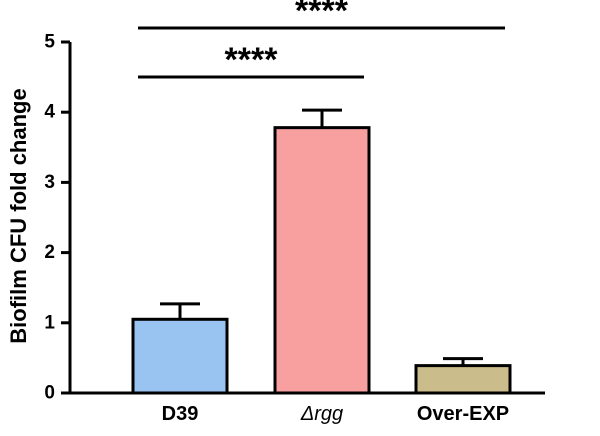 This screenshot has width=600, height=436. What do you see at coordinates (321, 414) in the screenshot?
I see `x-tick-label: Δrgg` at bounding box center [321, 414].